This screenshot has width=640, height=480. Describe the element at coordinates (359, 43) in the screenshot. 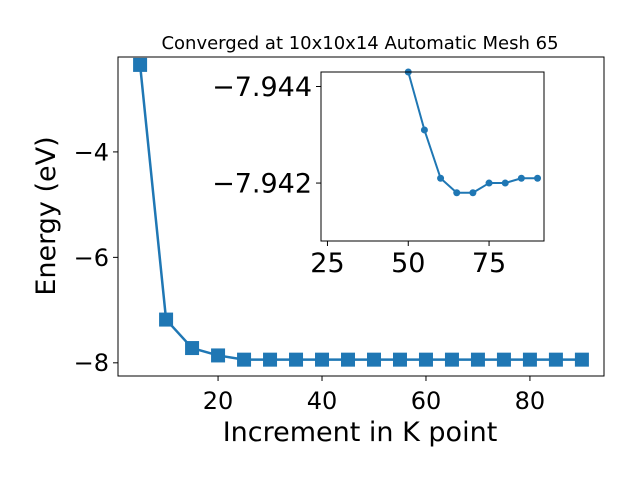

I see `chart-title: Converged at 10x10x14 Automatic Mesh 65` at that location.